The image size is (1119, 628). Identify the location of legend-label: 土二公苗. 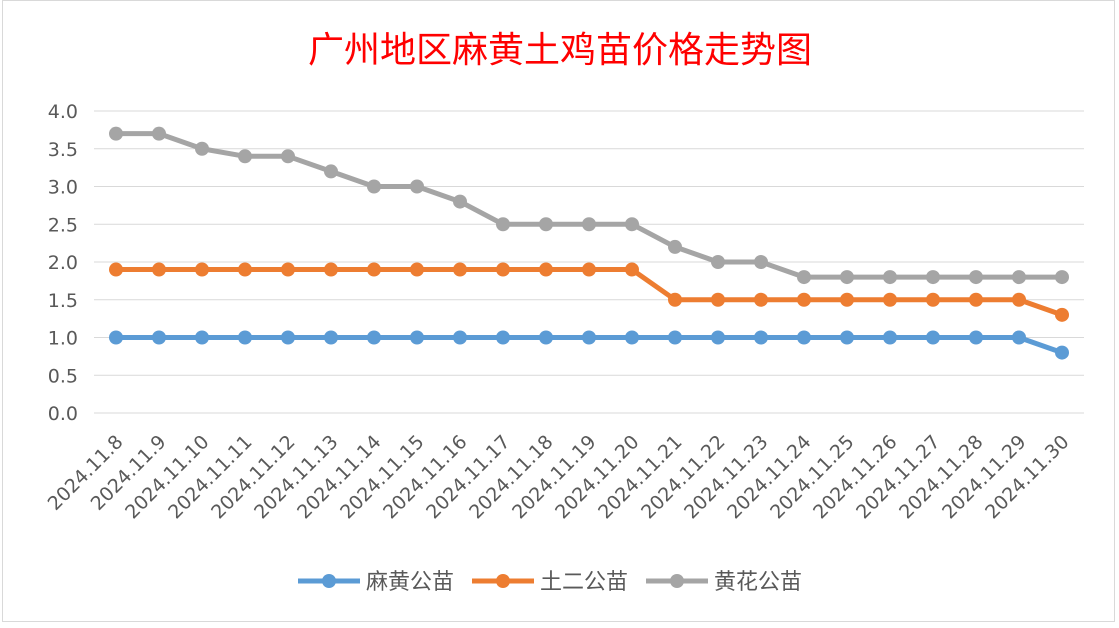
(584, 582).